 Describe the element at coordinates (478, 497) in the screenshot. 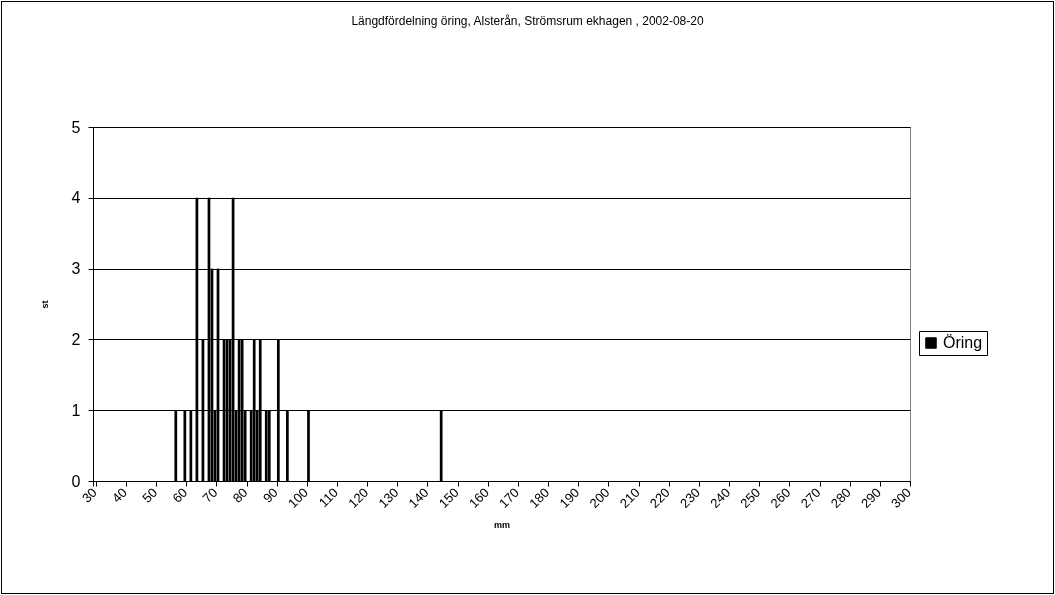

I see `x-tick-label: 160` at that location.